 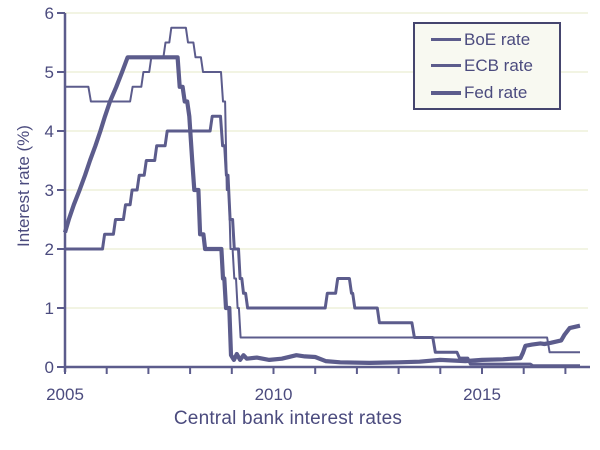 What do you see at coordinates (288, 418) in the screenshot?
I see `chart-title: Central bank interest rates` at bounding box center [288, 418].